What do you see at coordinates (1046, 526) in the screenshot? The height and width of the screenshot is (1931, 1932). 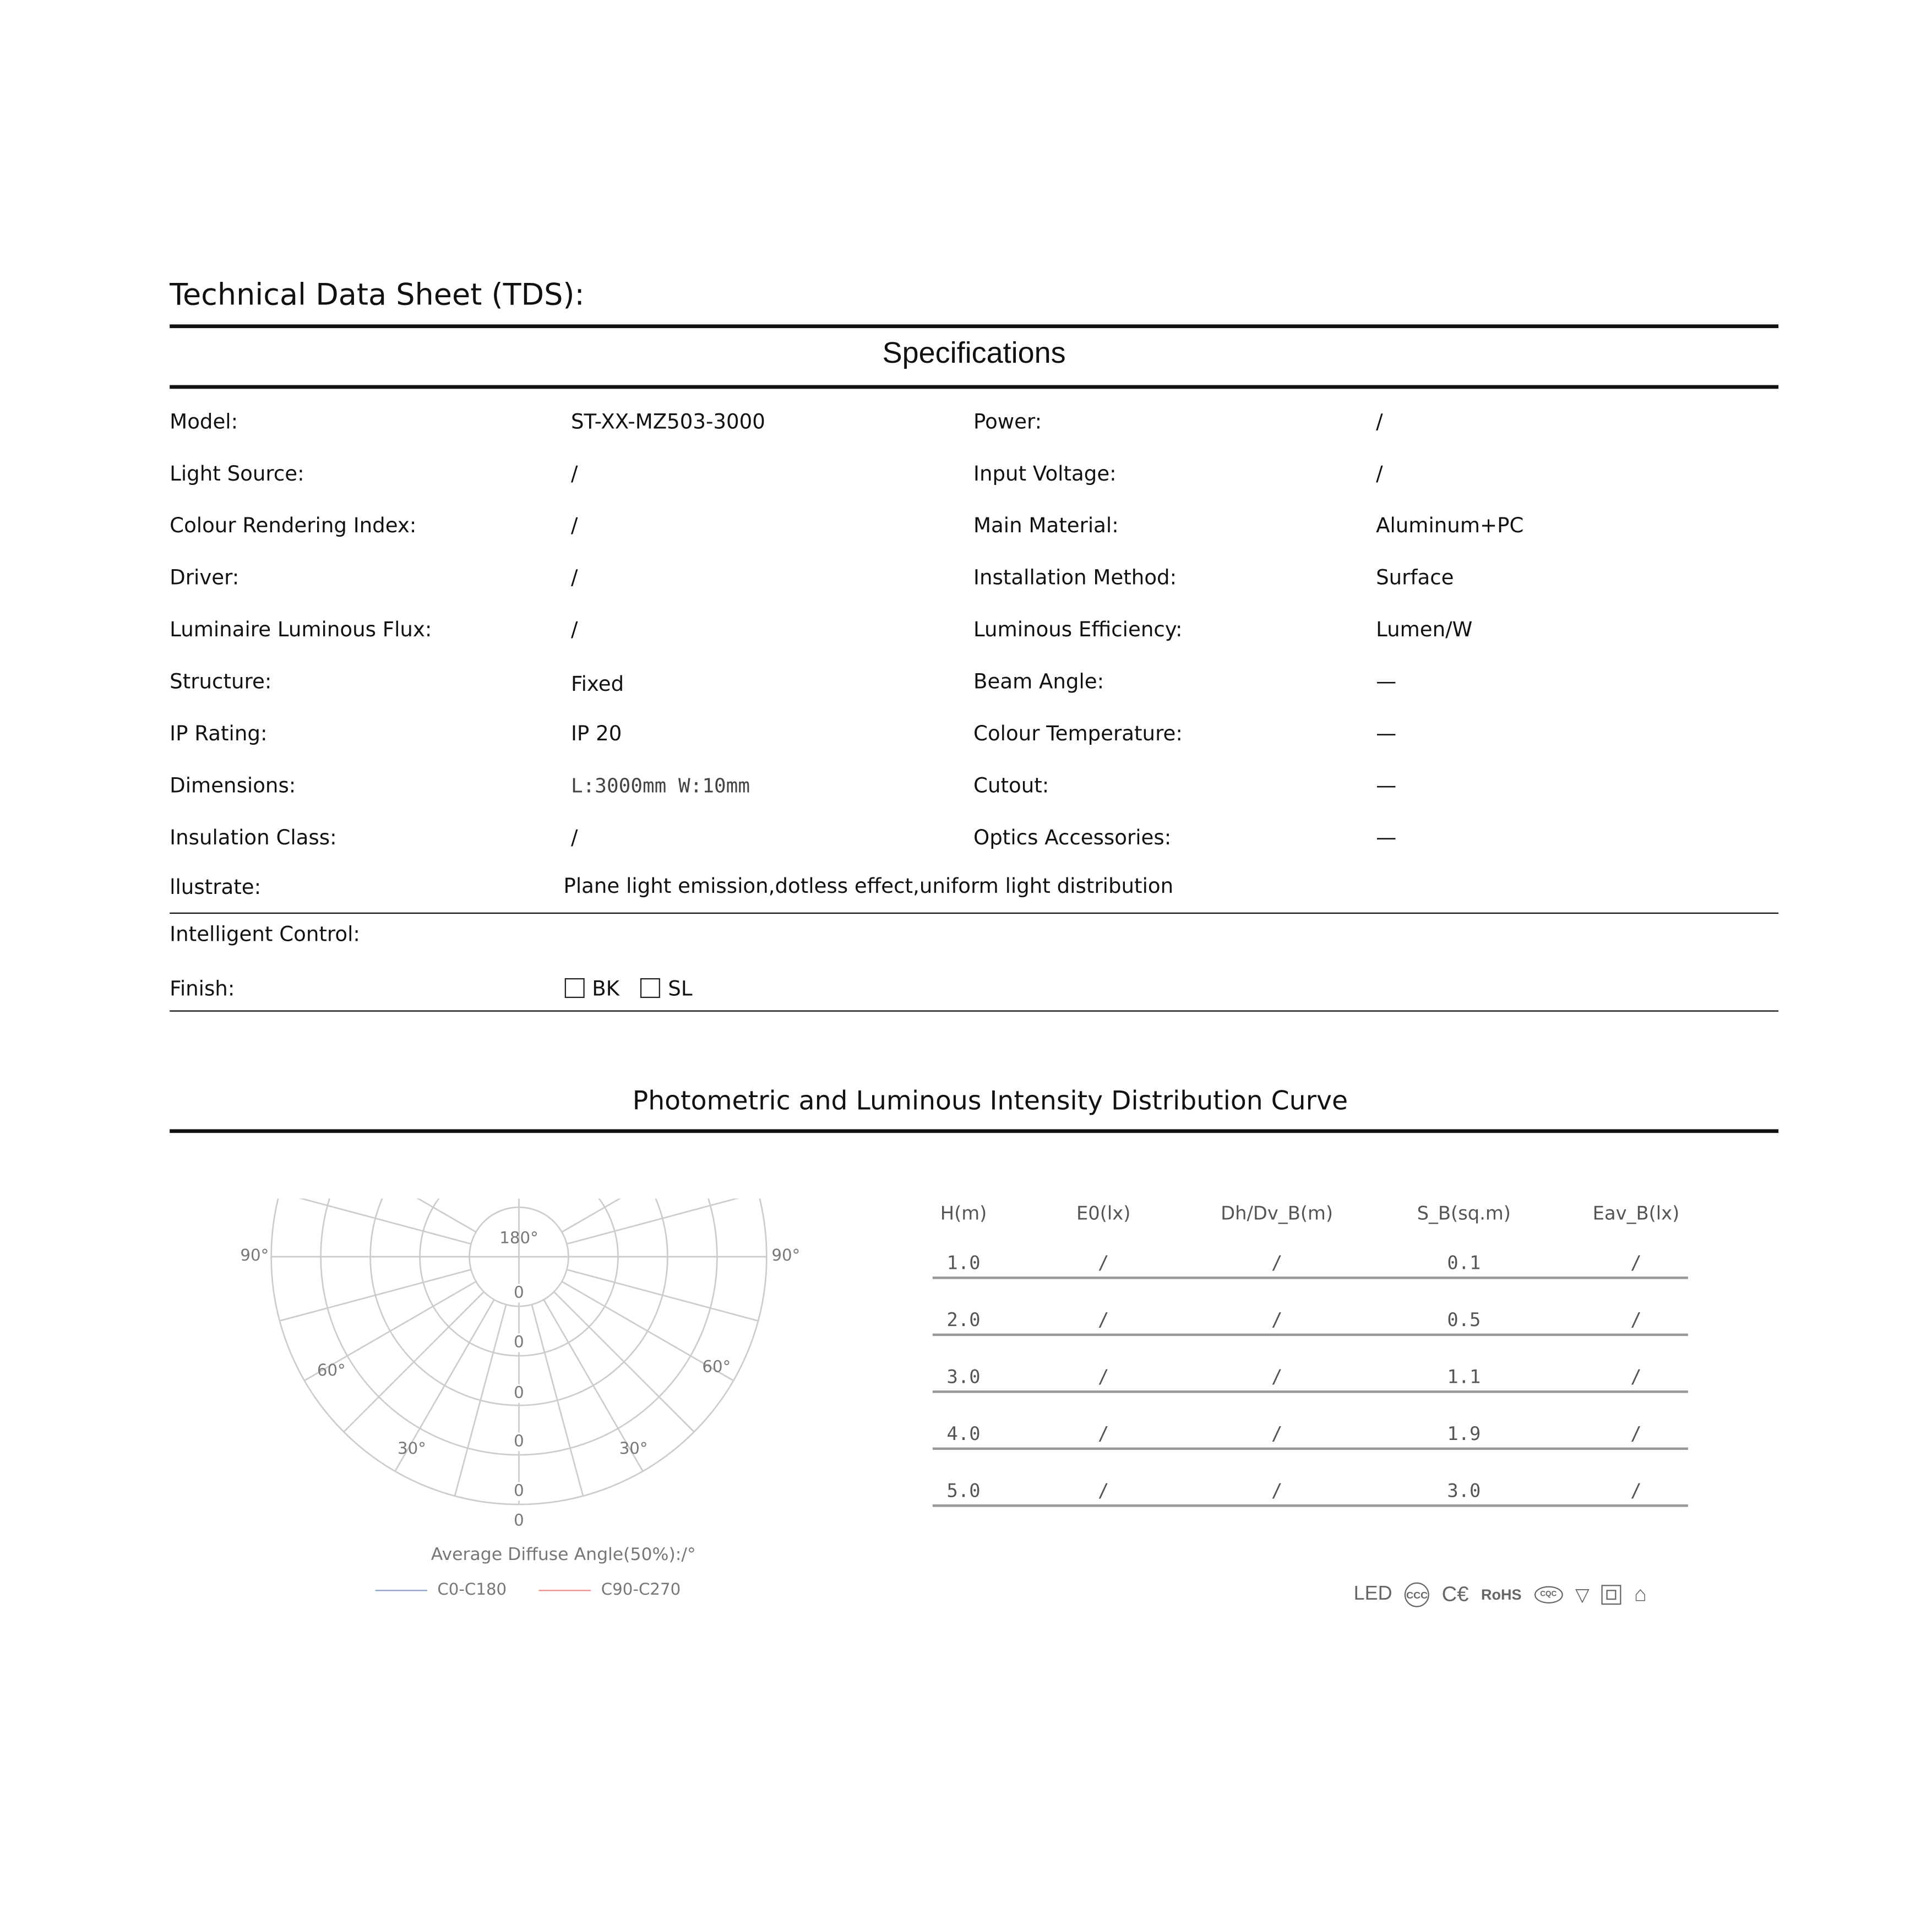 I see `spec-label: Main Material:` at bounding box center [1046, 526].